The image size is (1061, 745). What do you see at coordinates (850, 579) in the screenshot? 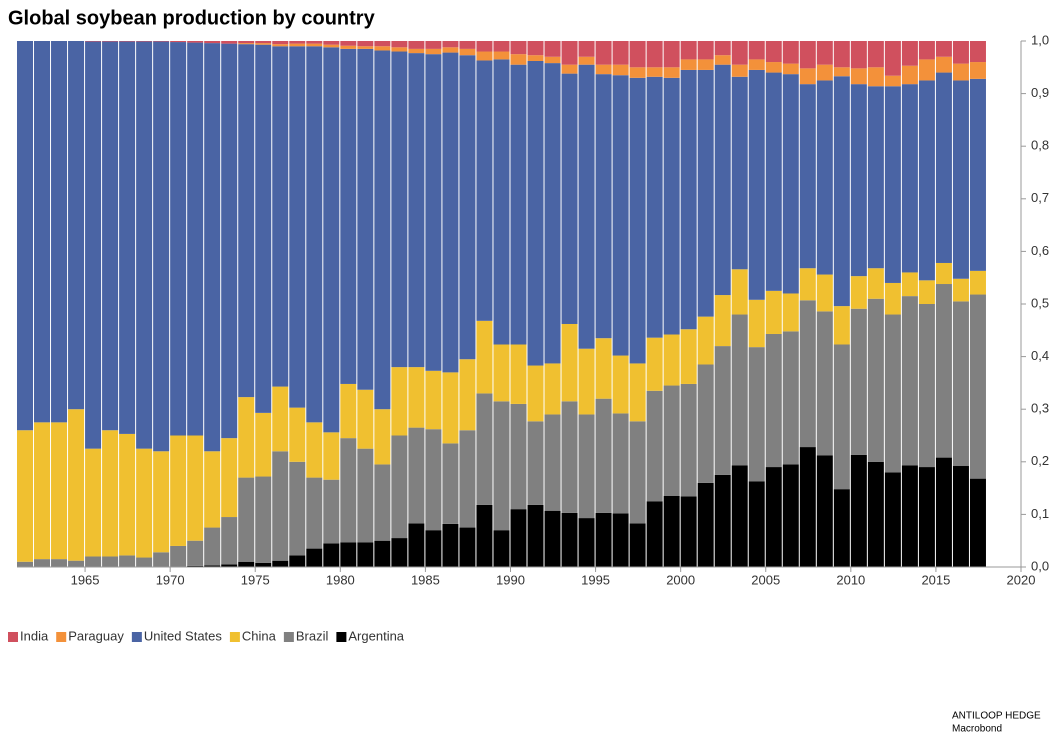
I see `x-tick-label: 2010` at bounding box center [850, 579].